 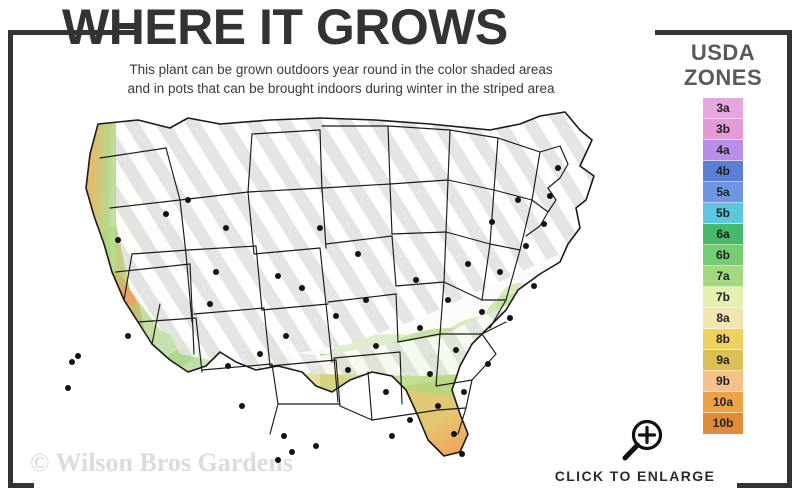 What do you see at coordinates (723, 276) in the screenshot?
I see `usda-zone-swatch-7a: 7a` at bounding box center [723, 276].